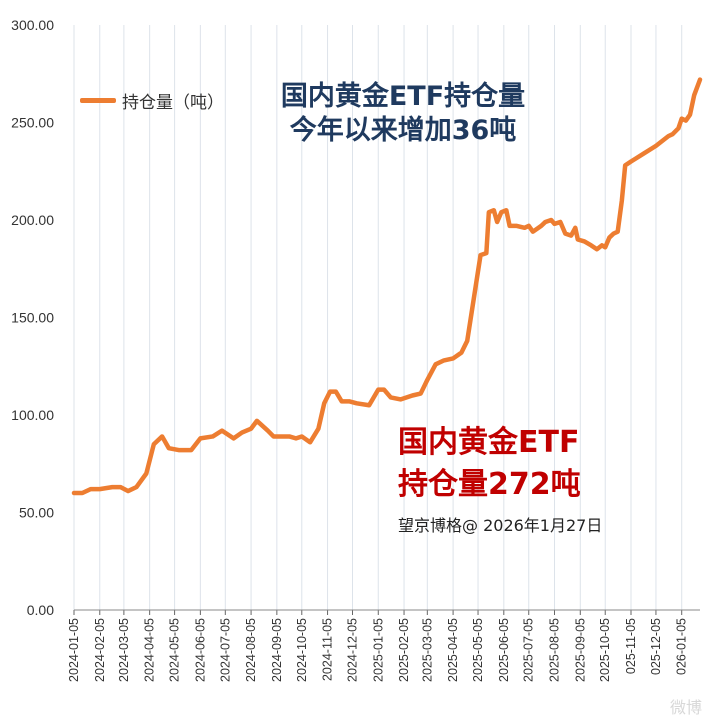 This screenshot has width=710, height=722. Describe the element at coordinates (500, 525) in the screenshot. I see `credit-text: 望京博格@ 2026年1月27日` at that location.